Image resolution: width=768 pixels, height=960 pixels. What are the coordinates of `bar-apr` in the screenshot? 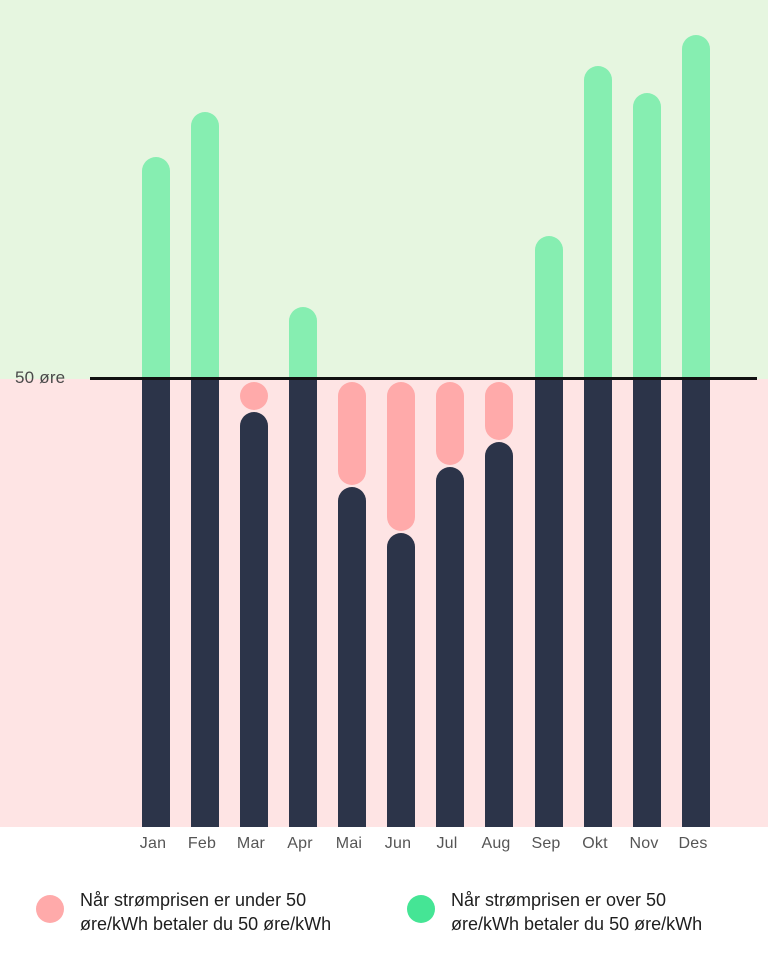 It's located at (303, 413).